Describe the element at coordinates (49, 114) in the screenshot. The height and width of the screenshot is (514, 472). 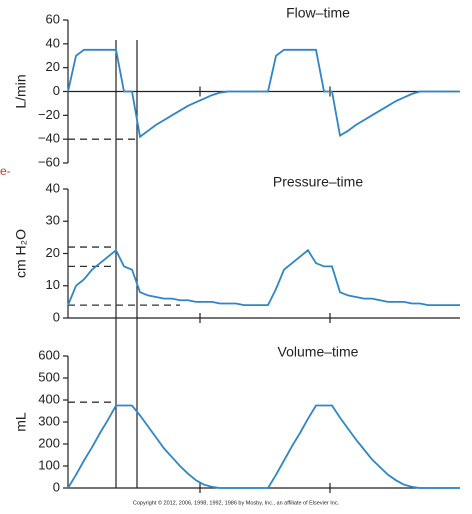
I see `y-tick-label: −20` at that location.